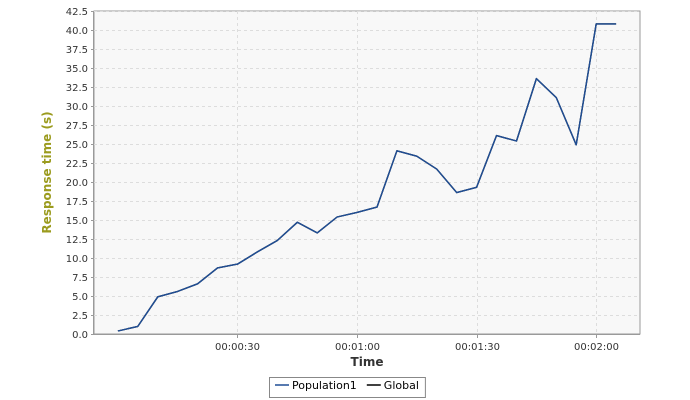 The height and width of the screenshot is (400, 690). Describe the element at coordinates (77, 88) in the screenshot. I see `y-tick-label: 32.5` at that location.